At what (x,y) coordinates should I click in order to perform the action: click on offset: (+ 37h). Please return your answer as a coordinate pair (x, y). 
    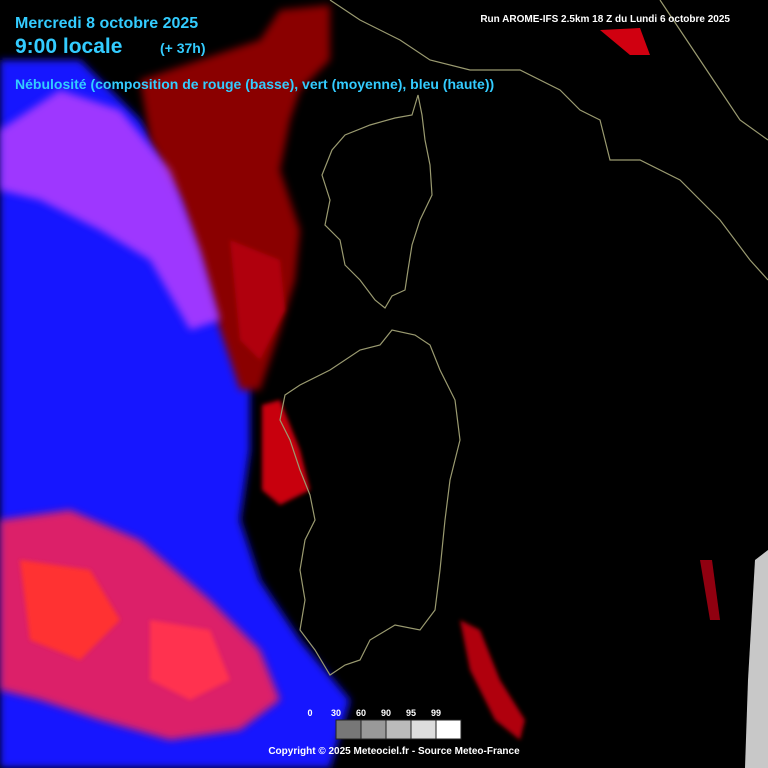
    Looking at the image, I should click on (183, 48).